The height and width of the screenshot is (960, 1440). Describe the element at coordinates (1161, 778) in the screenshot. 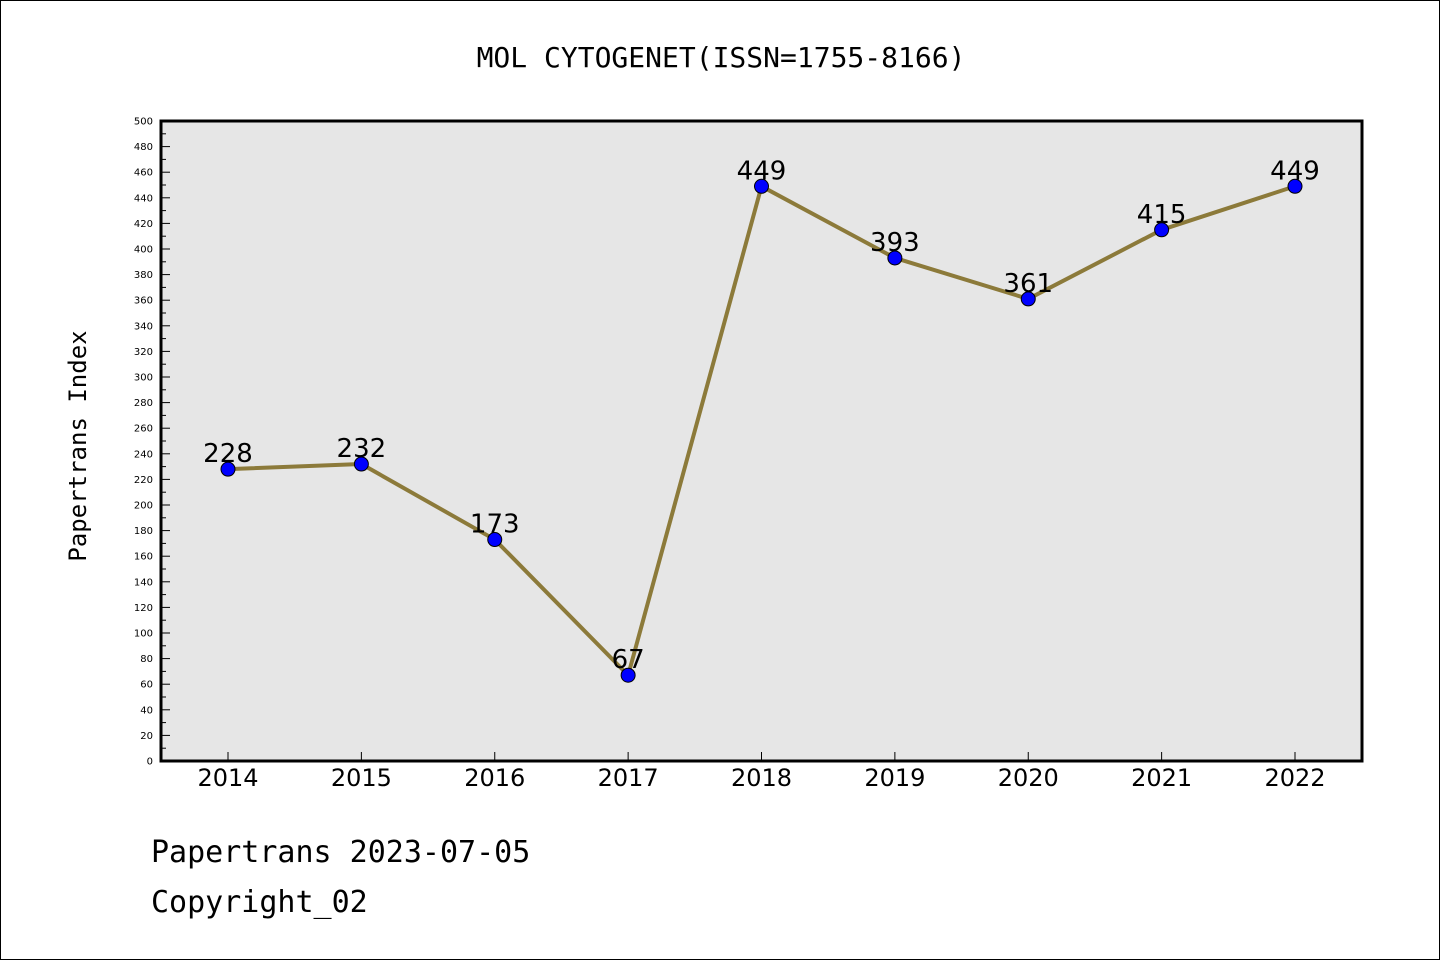

I see `x-tick-label: 2021` at that location.